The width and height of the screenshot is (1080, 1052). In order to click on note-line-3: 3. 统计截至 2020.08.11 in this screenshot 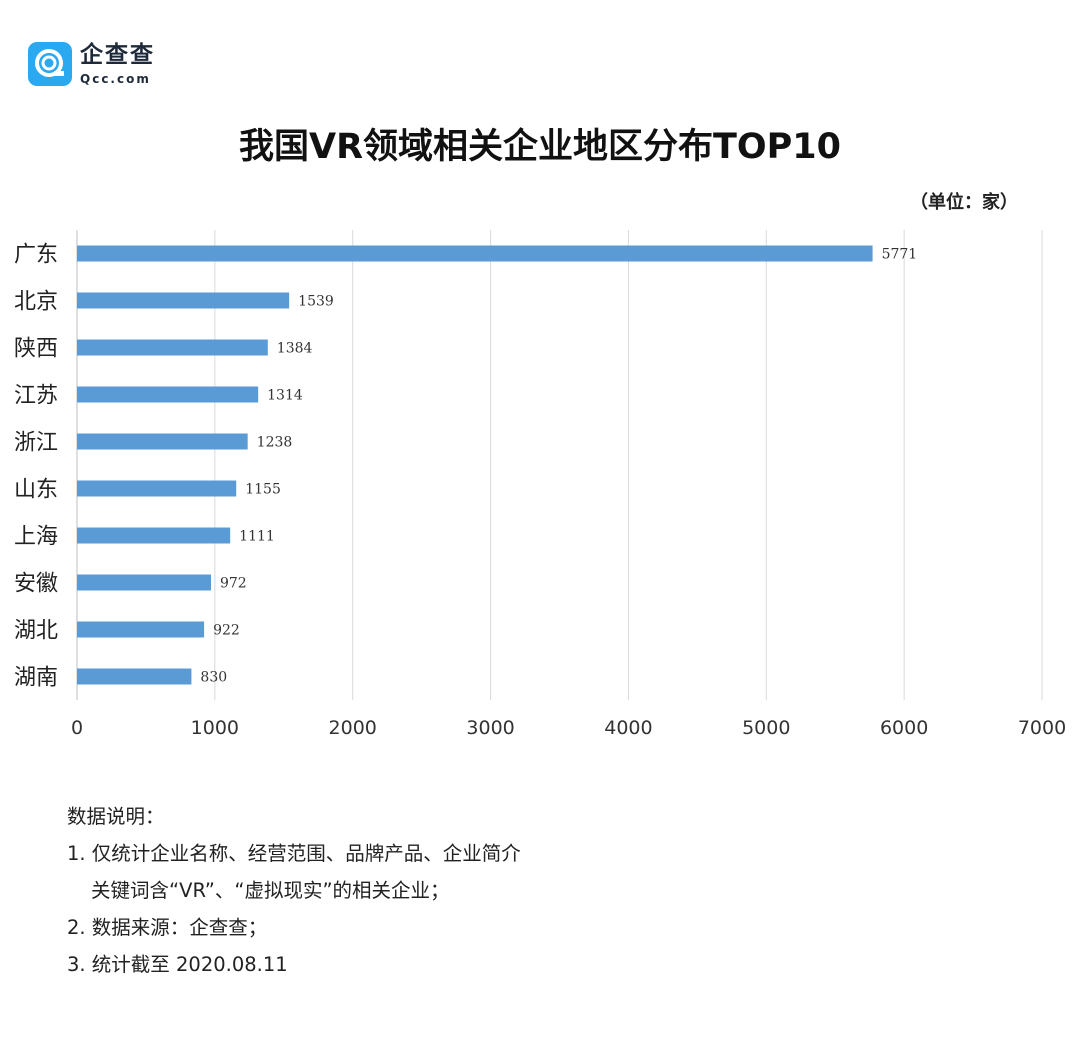, I will do `click(177, 964)`.